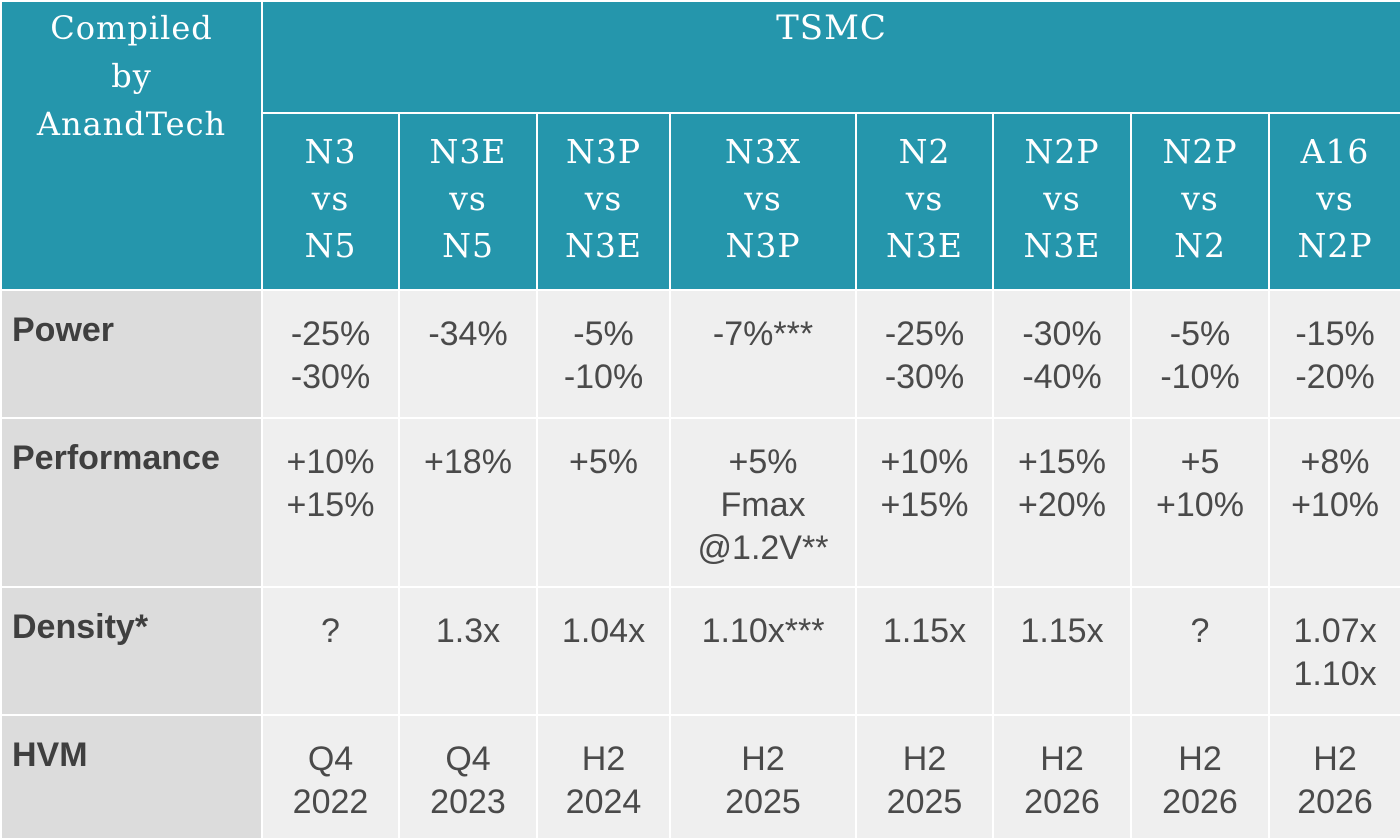 The width and height of the screenshot is (1400, 840). I want to click on cell-value: 1.10x, so click(1335, 674).